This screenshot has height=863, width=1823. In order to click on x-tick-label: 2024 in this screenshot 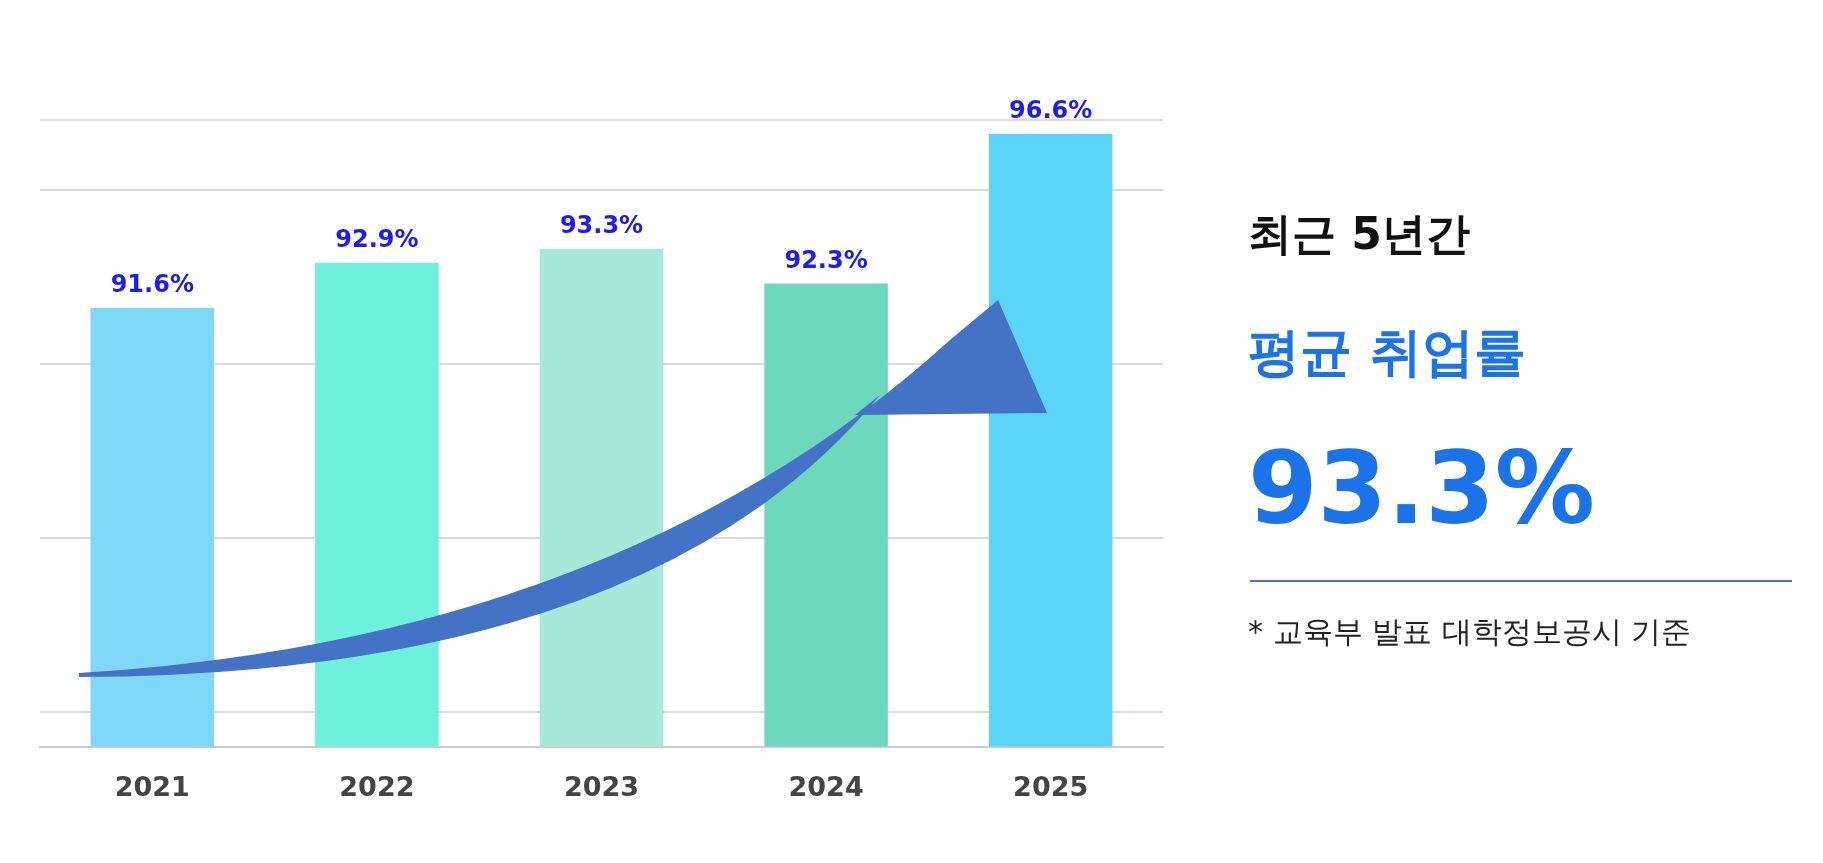, I will do `click(826, 786)`.